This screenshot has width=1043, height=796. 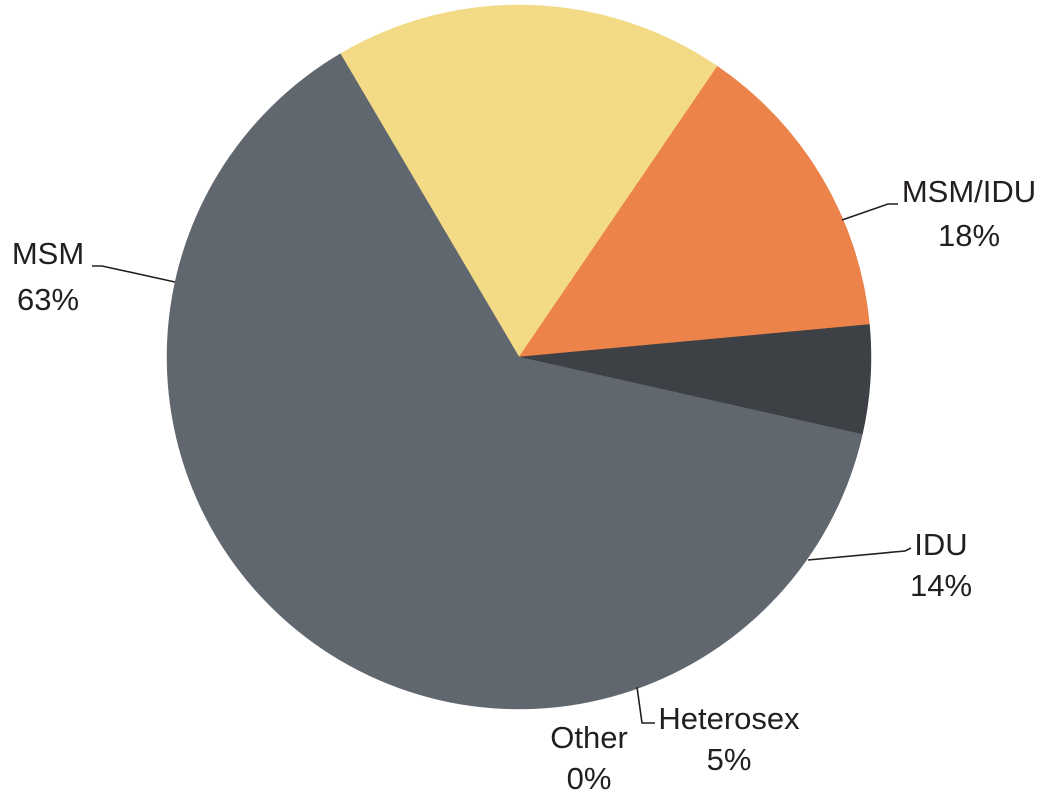 What do you see at coordinates (589, 737) in the screenshot?
I see `slice-label-other: Other` at bounding box center [589, 737].